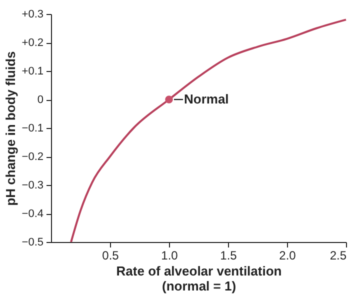  Describe the element at coordinates (338, 255) in the screenshot. I see `x-tick-label: 2.5` at that location.